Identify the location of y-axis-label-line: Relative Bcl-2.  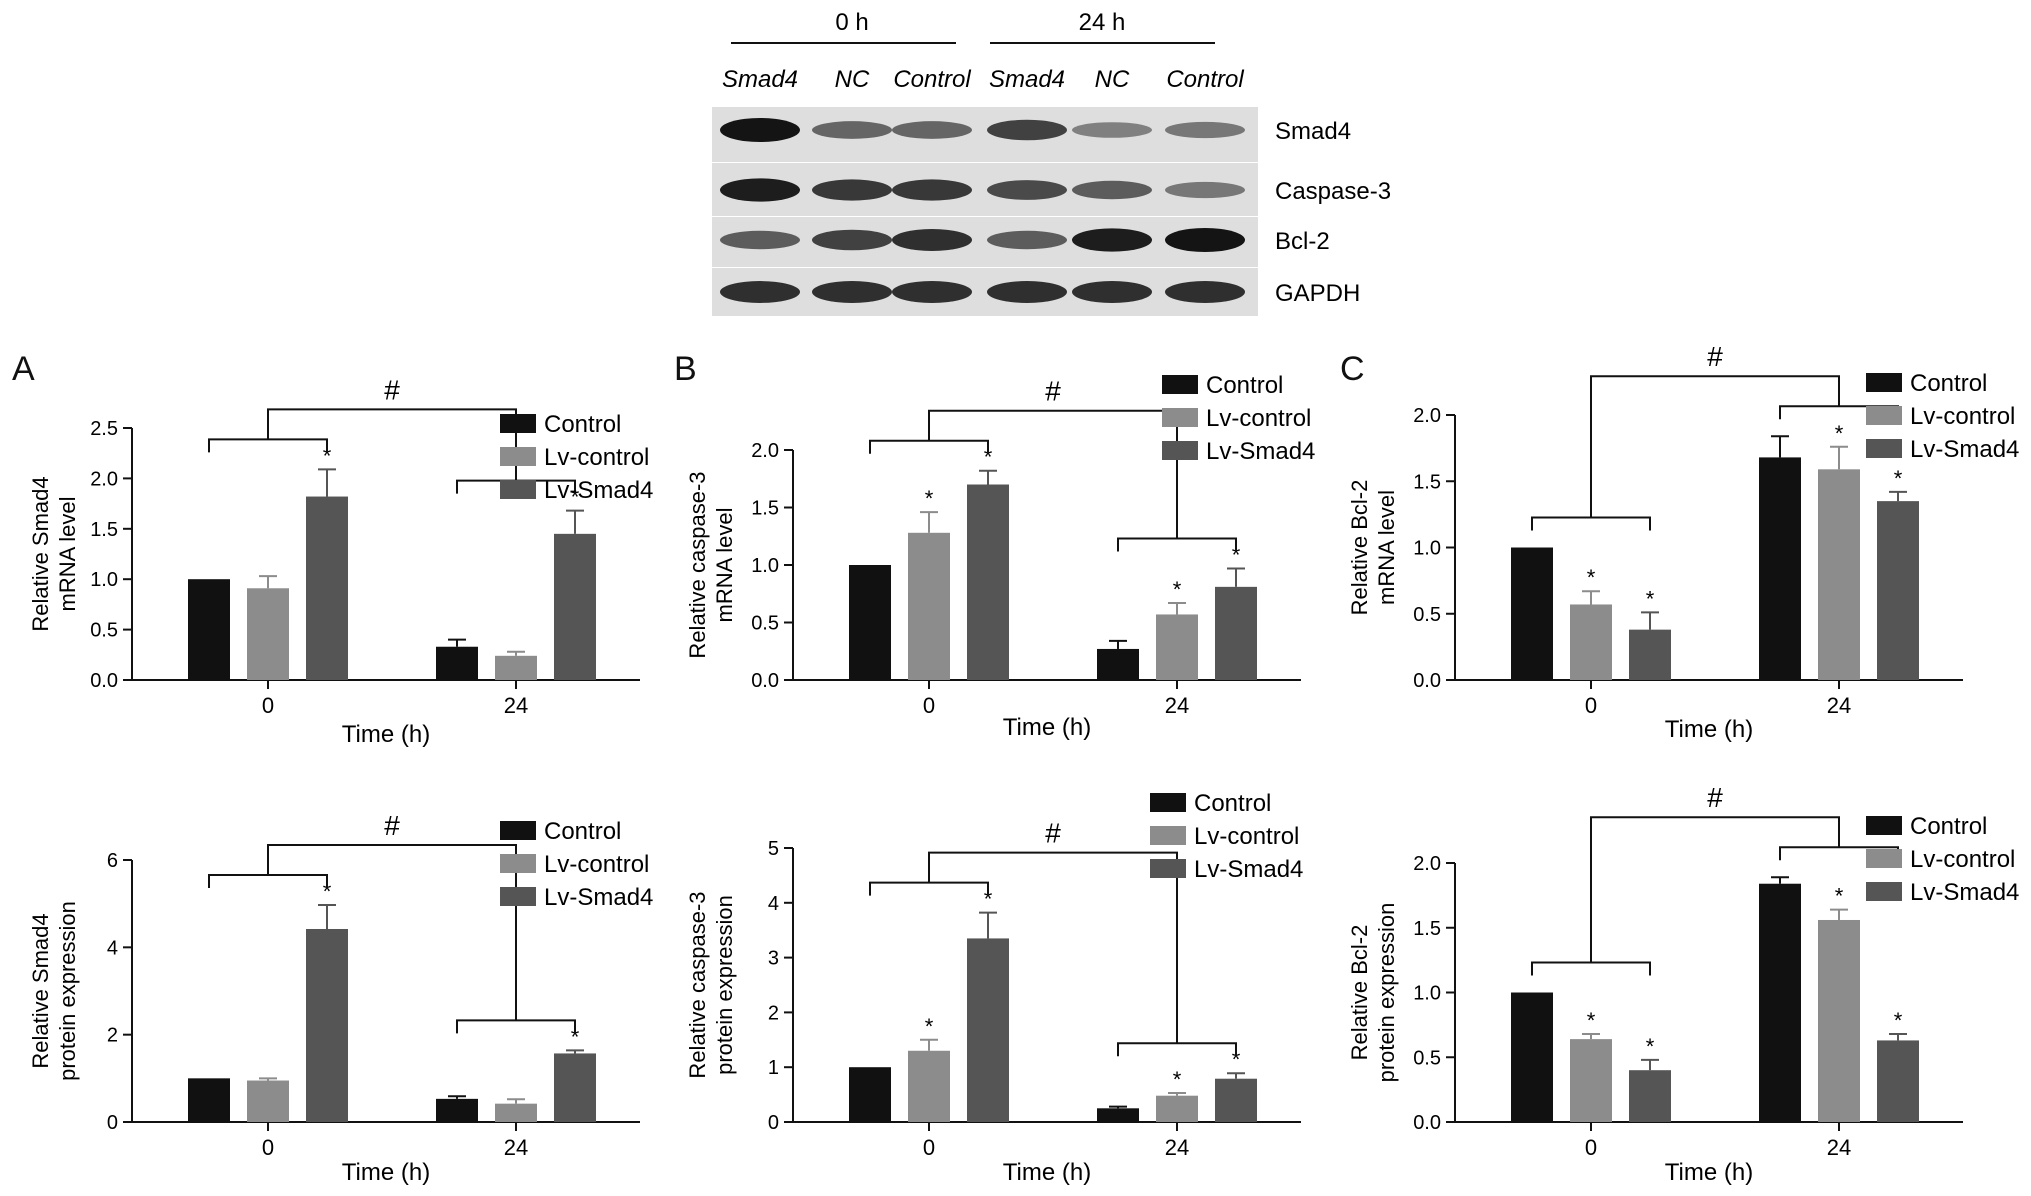
(1359, 993).